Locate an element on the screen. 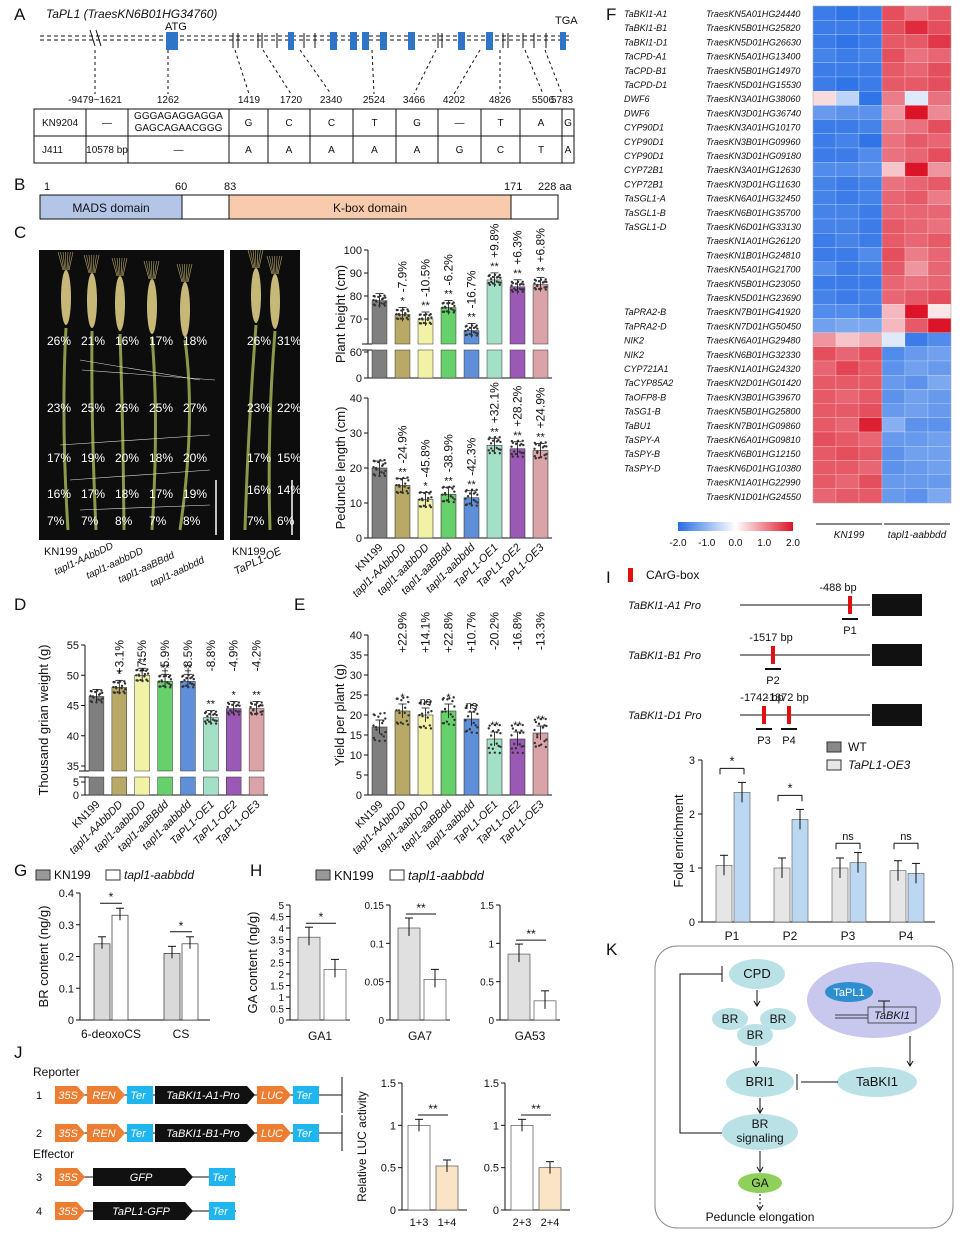  chart-luc_a: 0 0.5 1 1.5 Relative LUC activity 1+3 1+4 ** is located at coordinates (411, 1153).